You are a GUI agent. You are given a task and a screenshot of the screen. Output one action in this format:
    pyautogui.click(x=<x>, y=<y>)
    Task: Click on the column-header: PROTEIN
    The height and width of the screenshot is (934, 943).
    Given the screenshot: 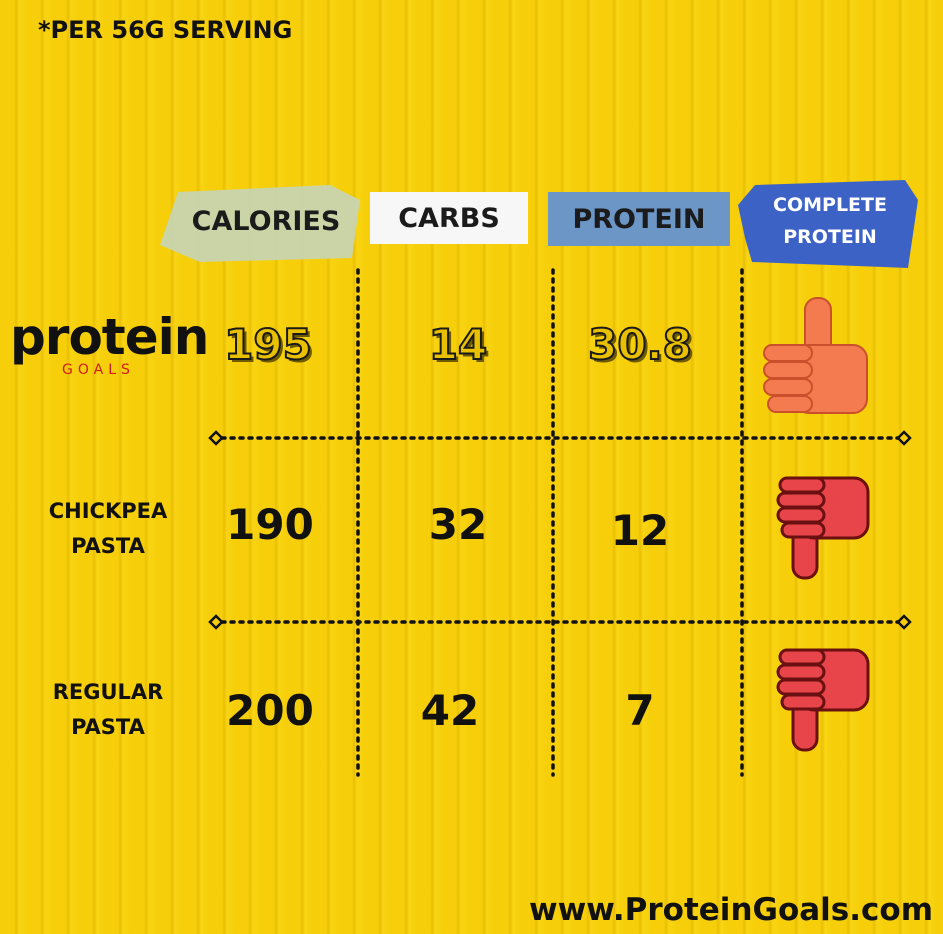 What is the action you would take?
    pyautogui.click(x=639, y=219)
    